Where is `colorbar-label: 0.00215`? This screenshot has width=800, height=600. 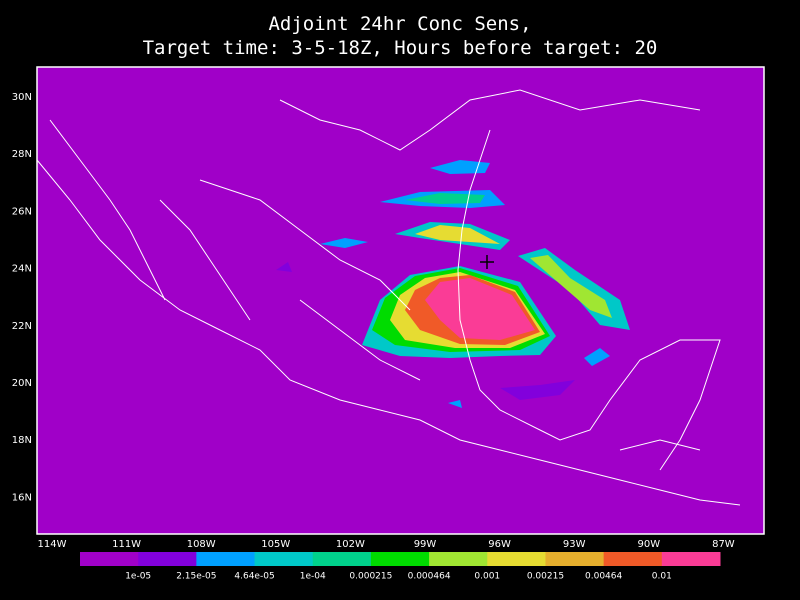
colorbar-label: 0.00215 is located at coordinates (545, 577).